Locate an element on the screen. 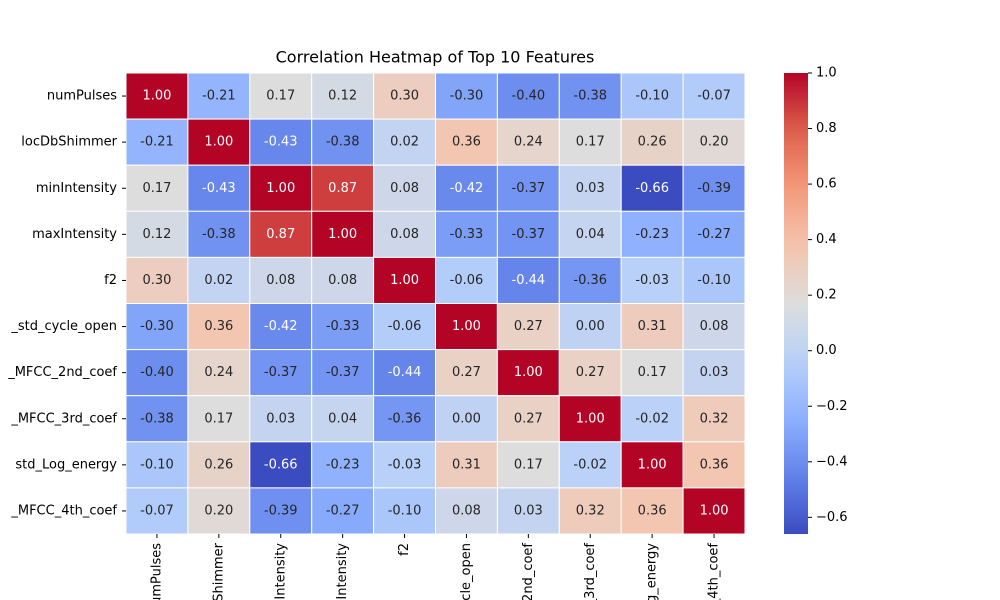  y-tick-label: minIntensity is located at coordinates (76, 188).